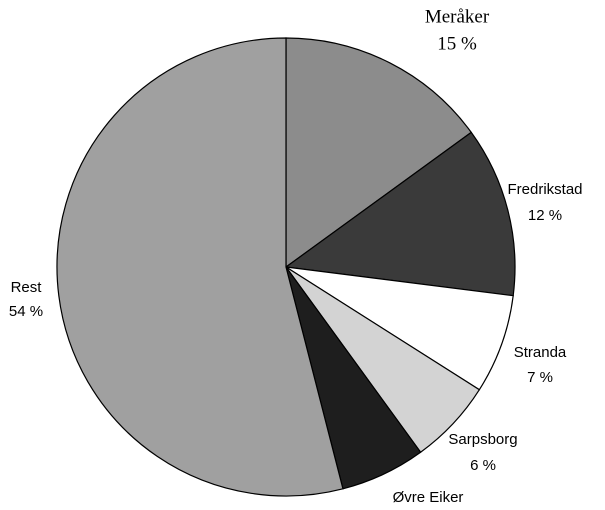 The width and height of the screenshot is (605, 510). What do you see at coordinates (27, 287) in the screenshot?
I see `slice-label: Rest` at bounding box center [27, 287].